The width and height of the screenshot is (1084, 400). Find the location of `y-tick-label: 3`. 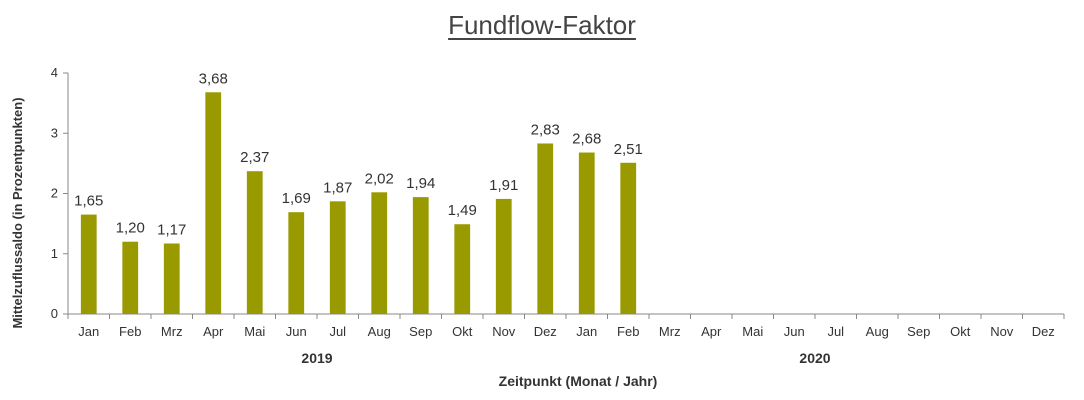

y-tick-label: 3 is located at coordinates (54, 132).